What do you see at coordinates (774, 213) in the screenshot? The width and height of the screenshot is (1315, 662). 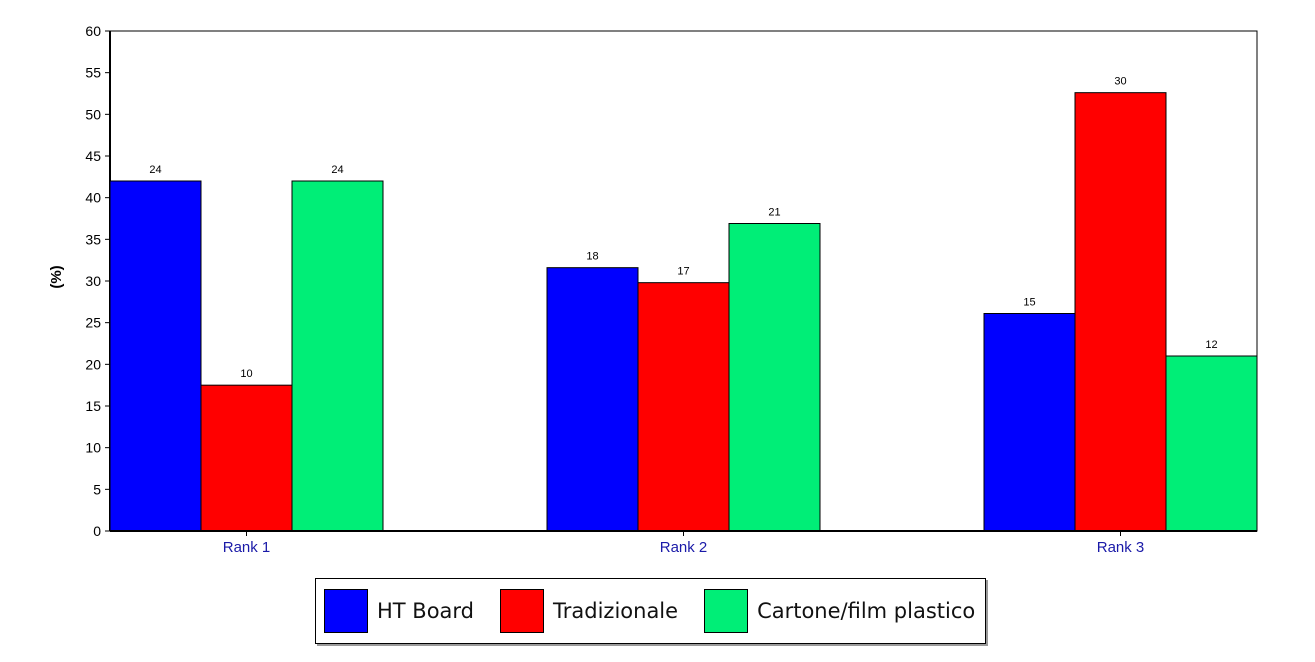 I see `data-label: 21` at bounding box center [774, 213].